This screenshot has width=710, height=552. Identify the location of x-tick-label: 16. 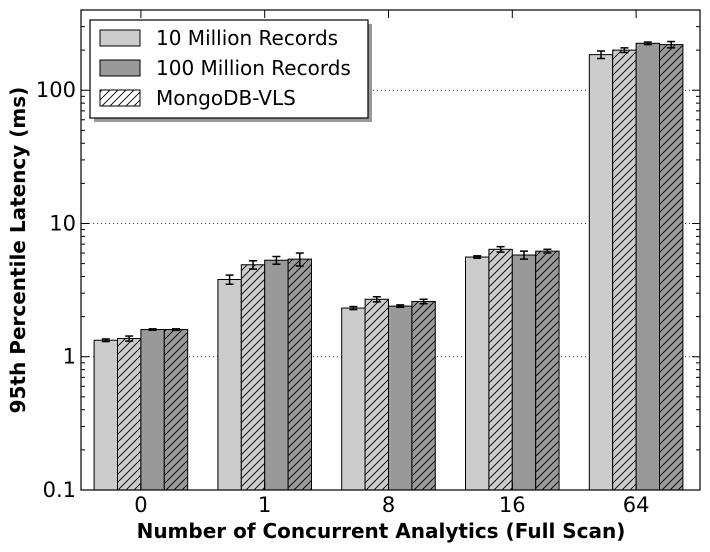
(512, 505).